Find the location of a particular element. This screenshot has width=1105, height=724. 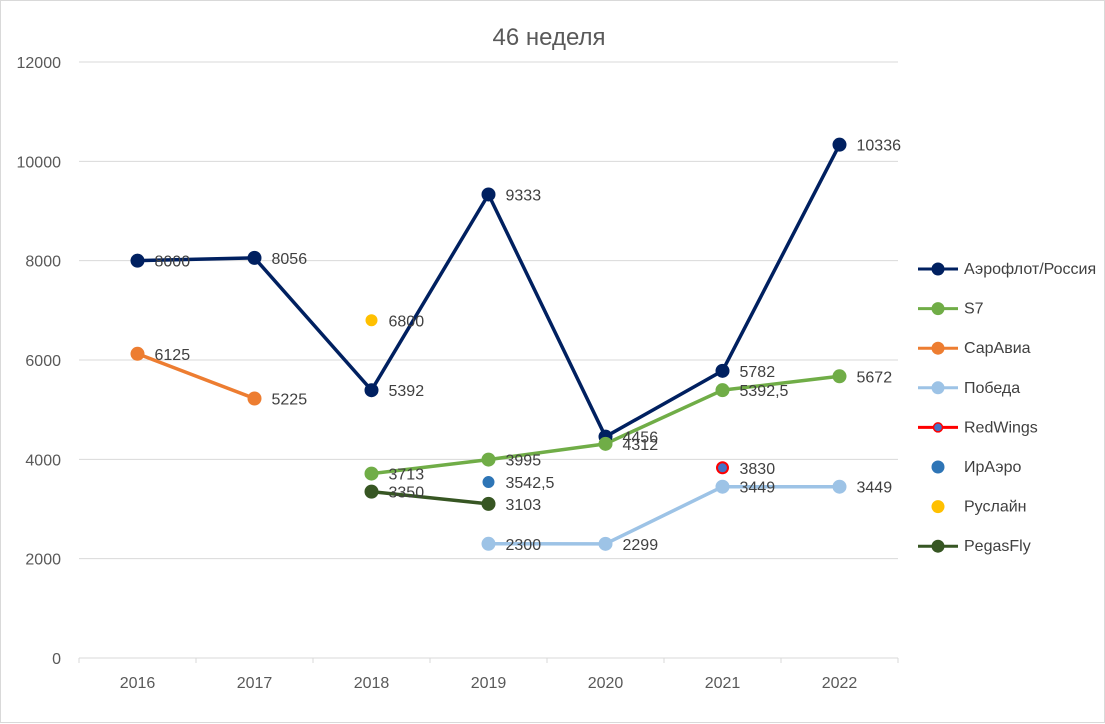

series-1-label-2018: 3713 is located at coordinates (407, 475).